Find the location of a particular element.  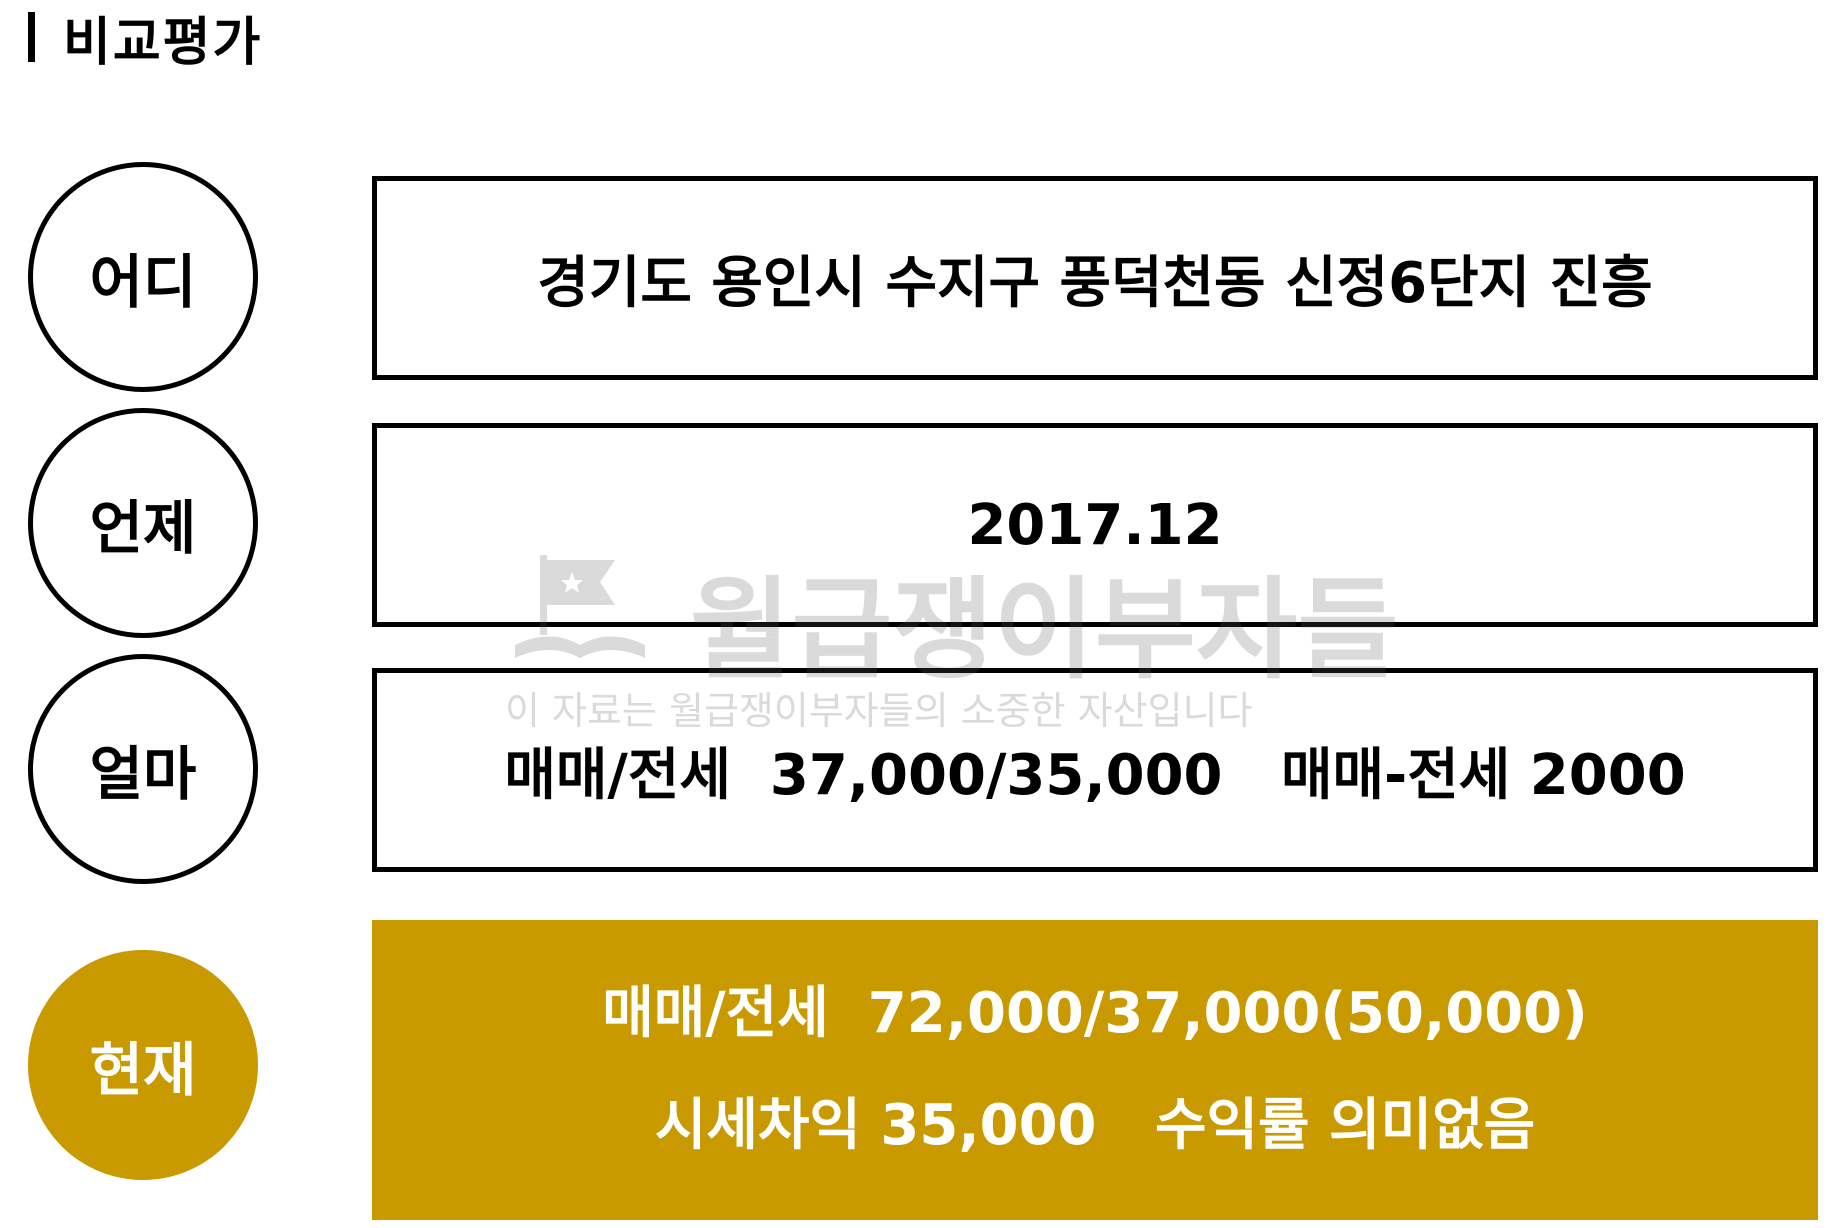

section-header: 비교평가 is located at coordinates (145, 37).